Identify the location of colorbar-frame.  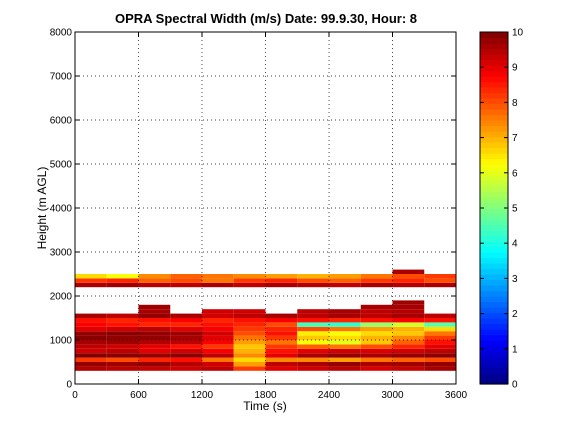
(494, 208).